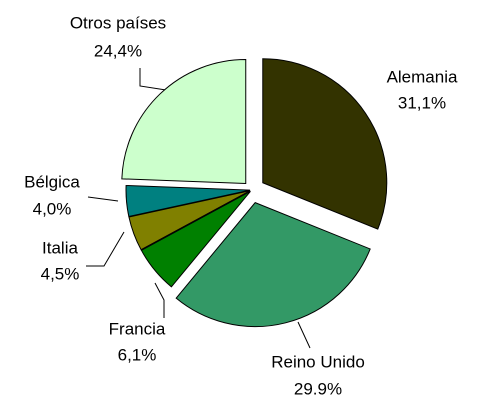 The image size is (478, 401). Describe the element at coordinates (52, 208) in the screenshot. I see `slice-value: 4,0%` at that location.